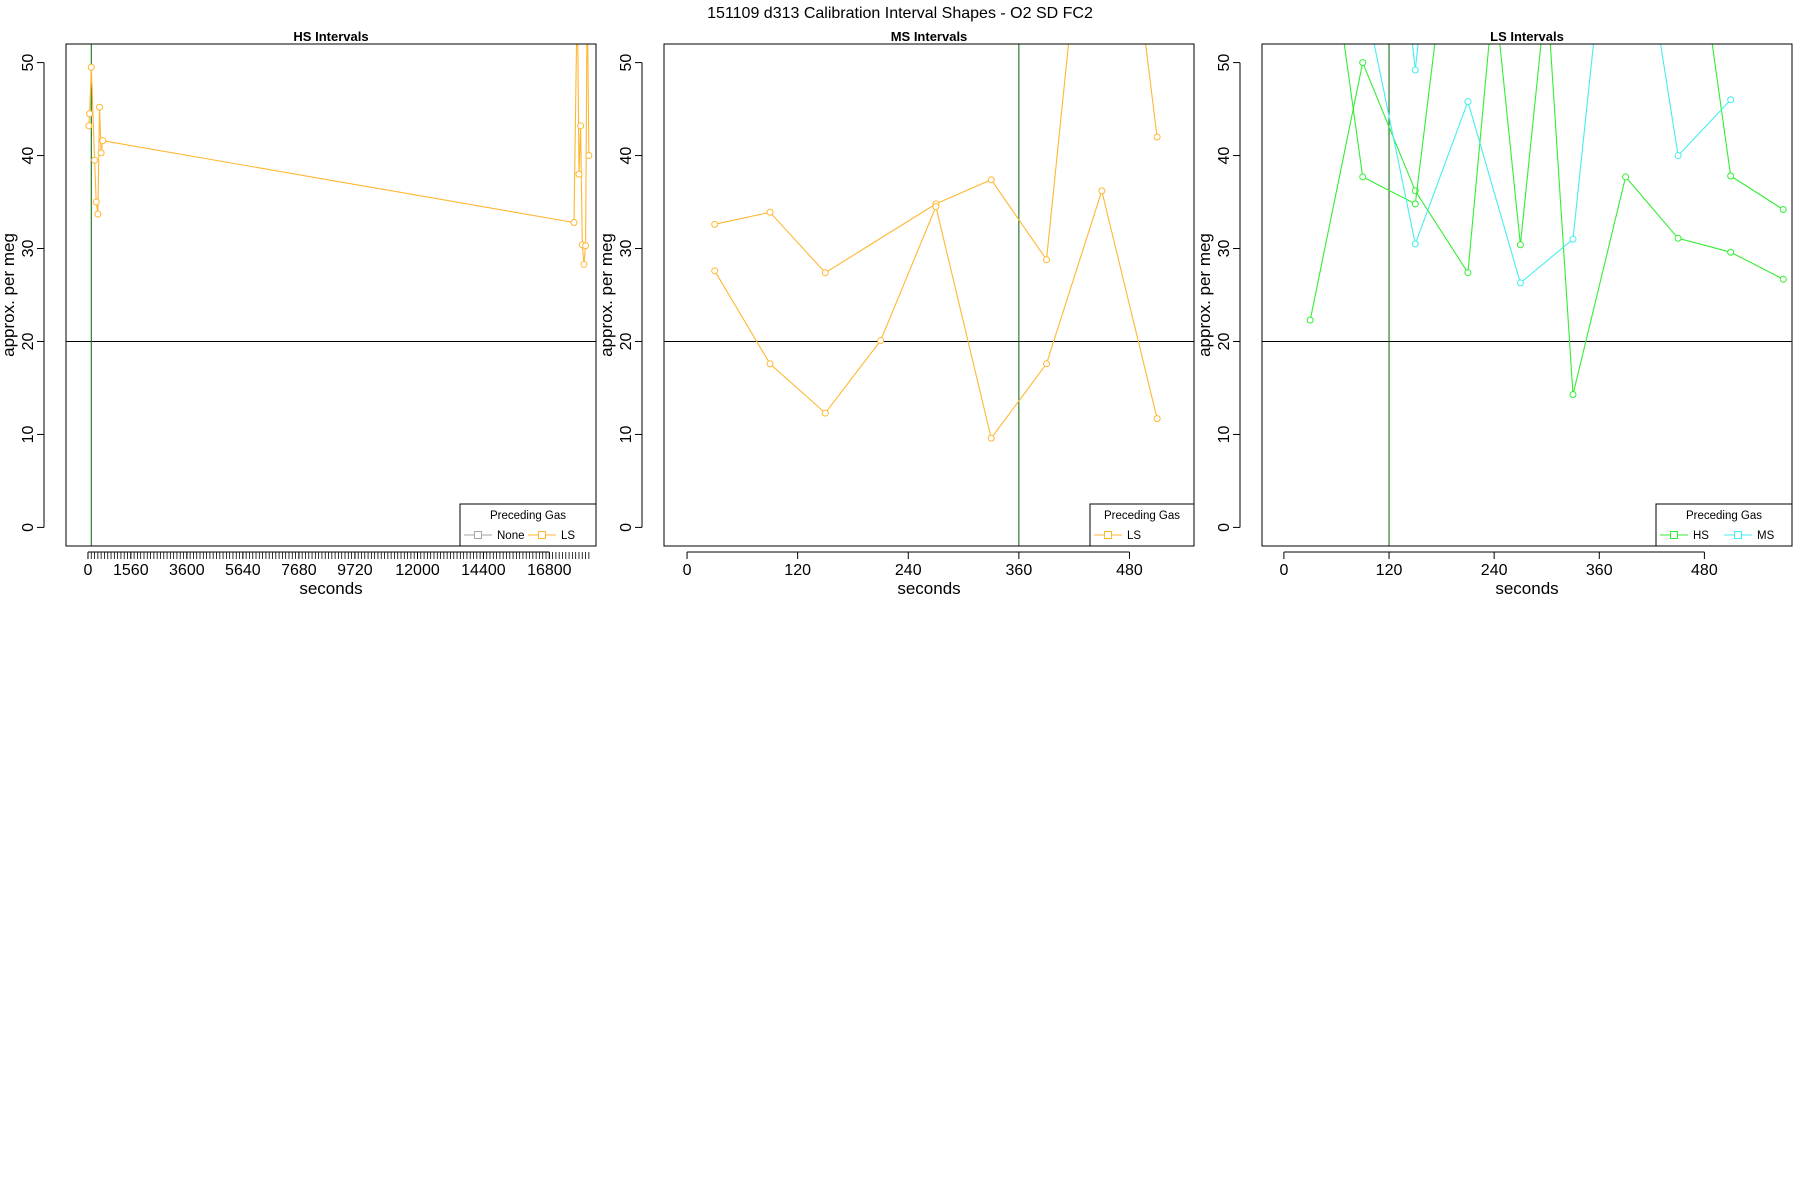 This screenshot has width=1800, height=1200. What do you see at coordinates (1142, 525) in the screenshot?
I see `legend: Preceding Gas LS` at bounding box center [1142, 525].